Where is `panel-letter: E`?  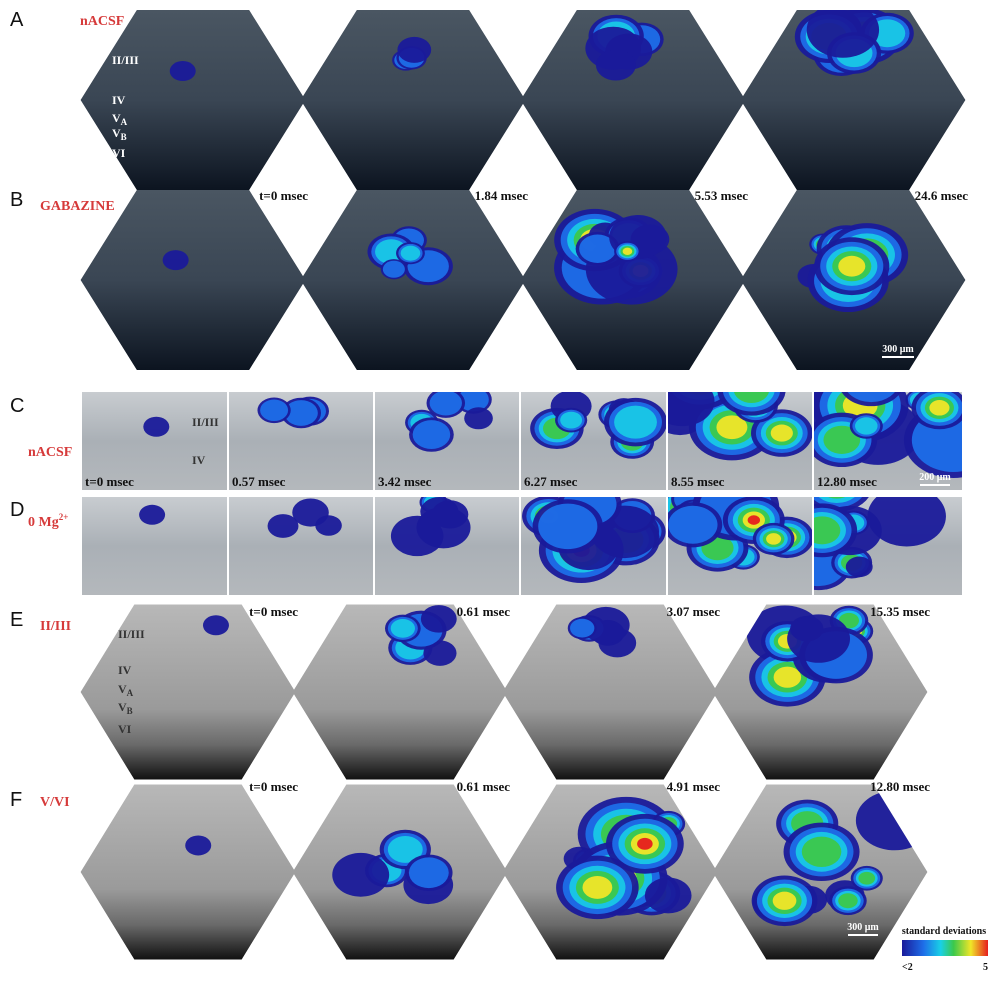
panel-letter: E is located at coordinates (16, 620).